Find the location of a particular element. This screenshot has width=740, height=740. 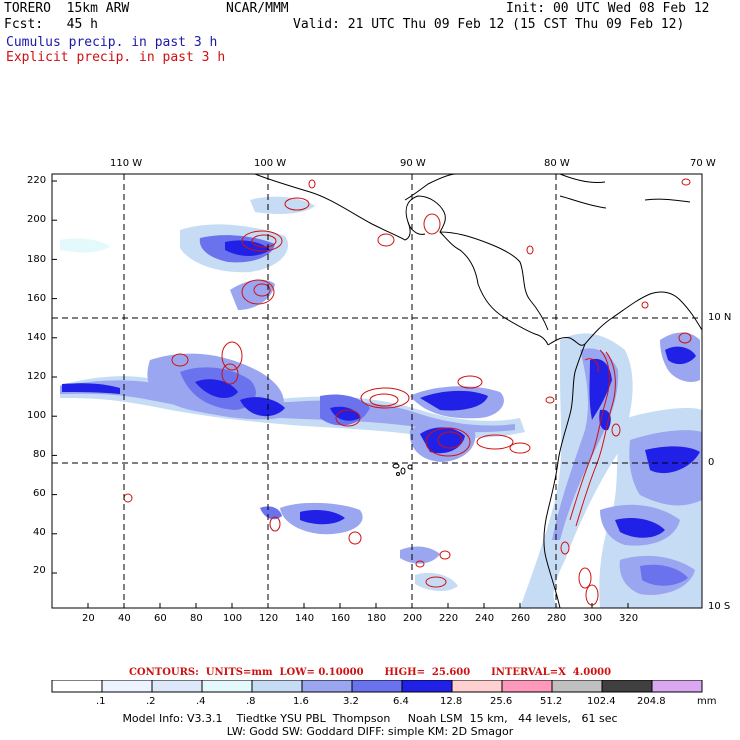

bottom-tick-label: 320 is located at coordinates (629, 618).